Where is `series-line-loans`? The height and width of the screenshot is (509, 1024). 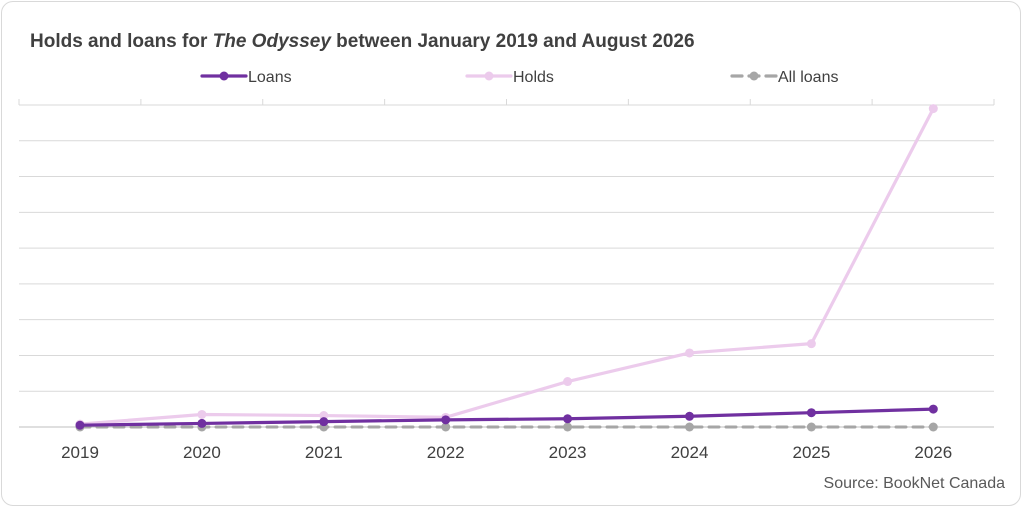 series-line-loans is located at coordinates (506, 417).